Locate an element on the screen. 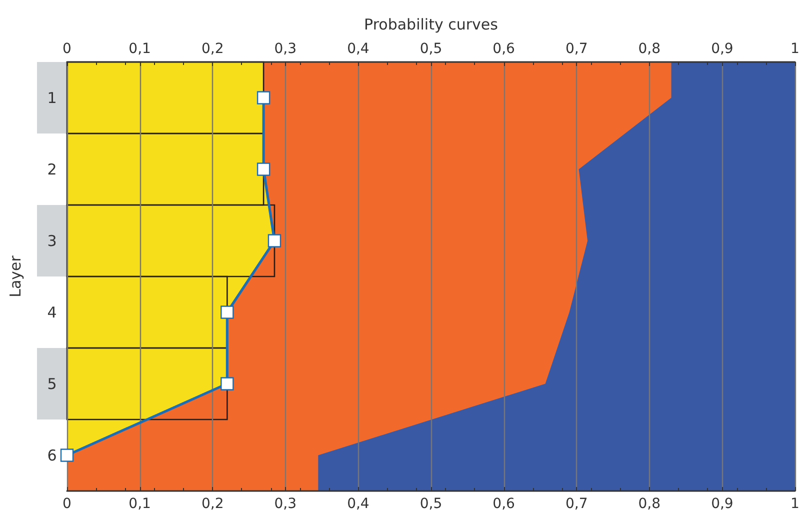  x2-tick-label: 0,1 is located at coordinates (139, 49).